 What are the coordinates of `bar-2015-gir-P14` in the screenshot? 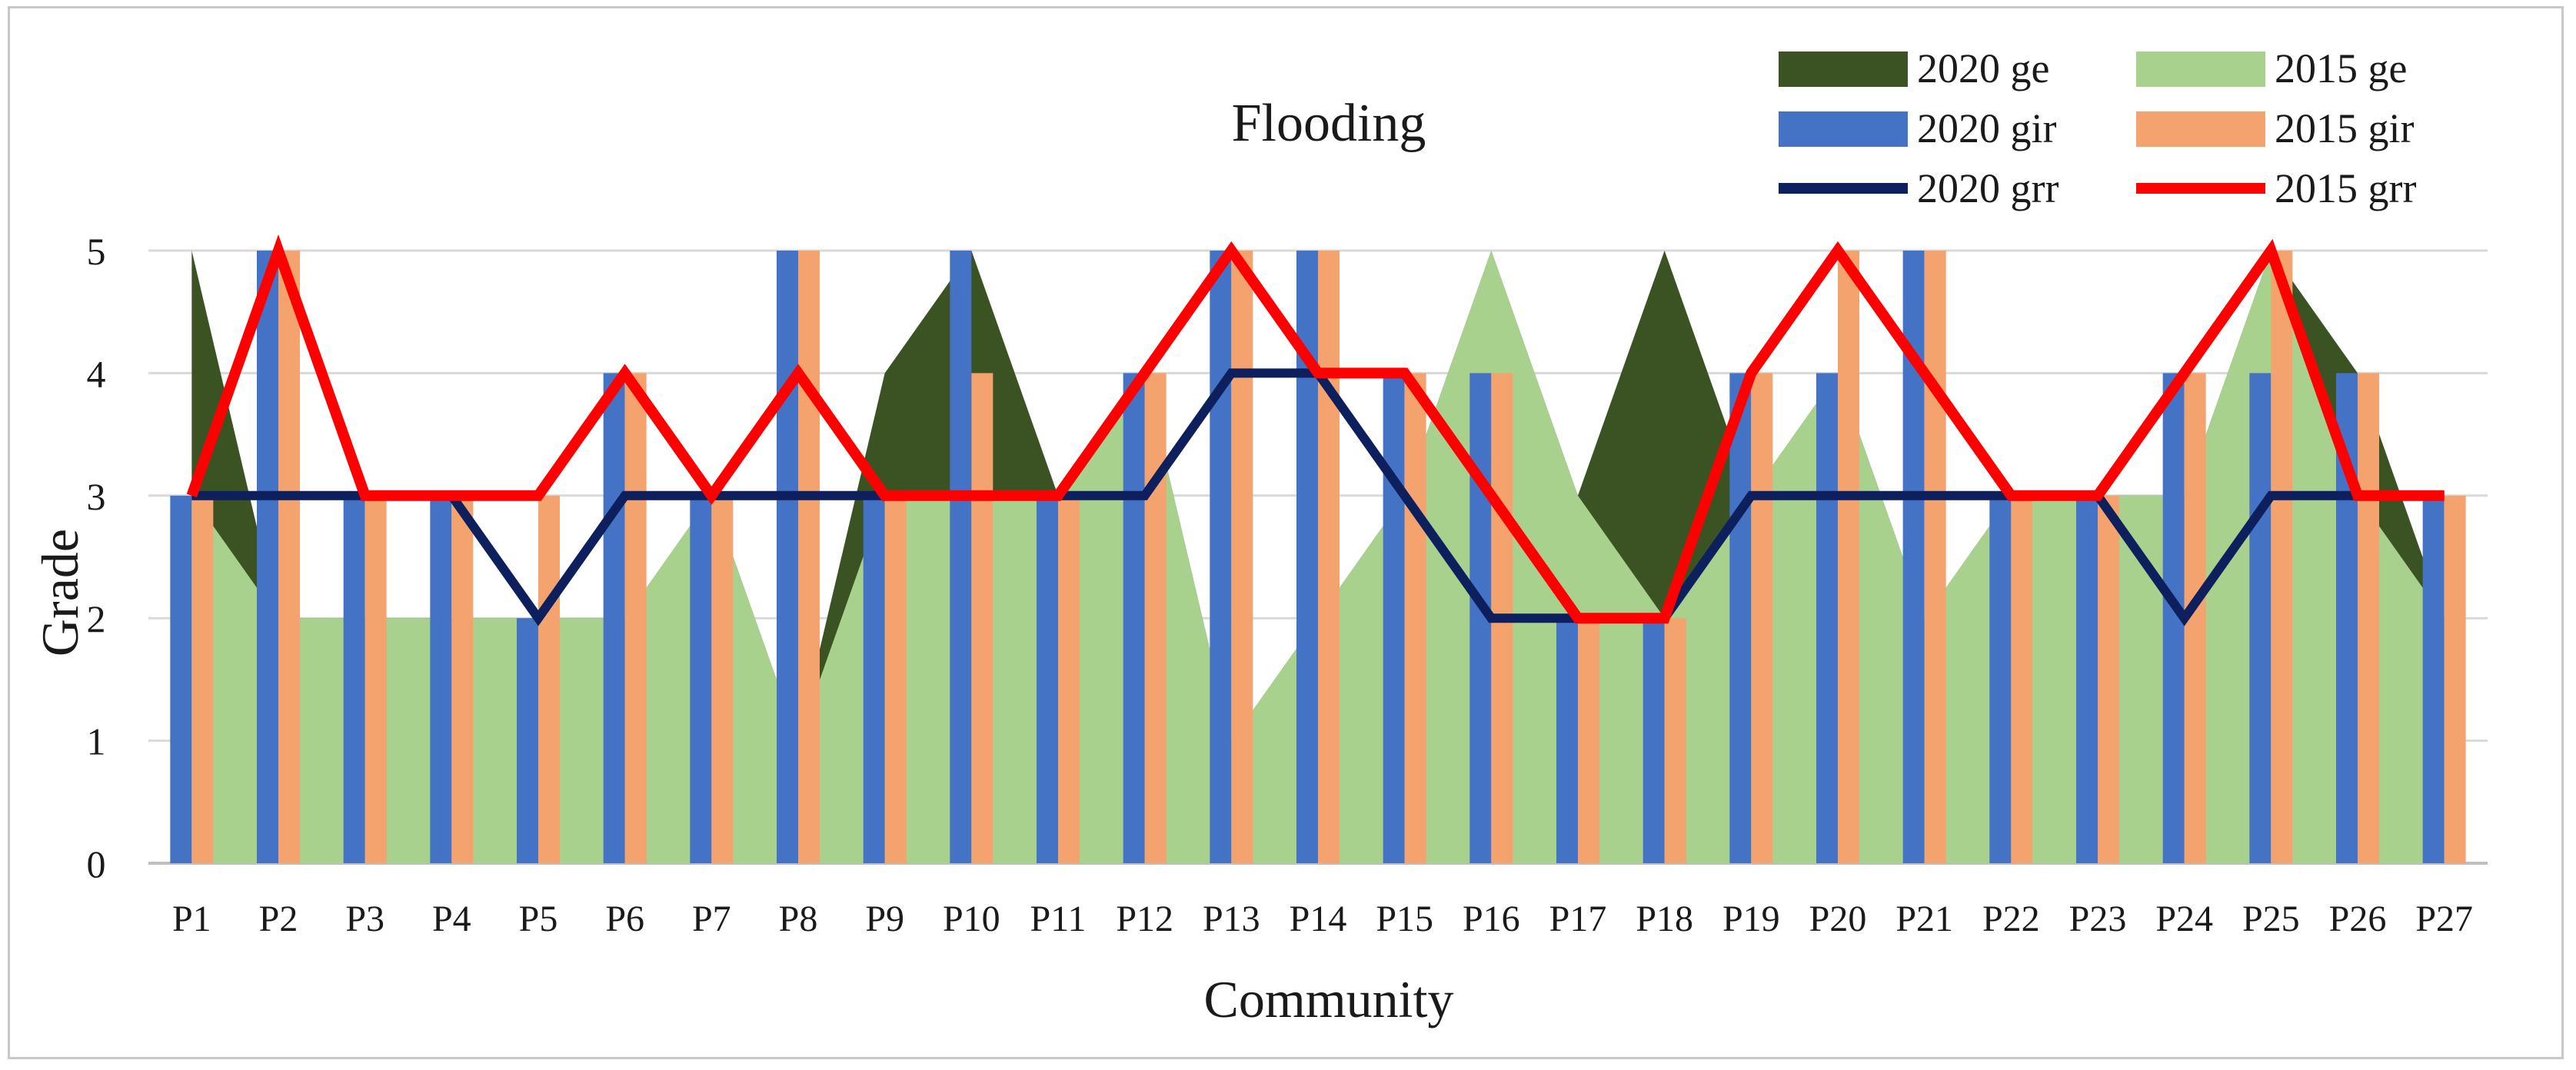 It's located at (1329, 557).